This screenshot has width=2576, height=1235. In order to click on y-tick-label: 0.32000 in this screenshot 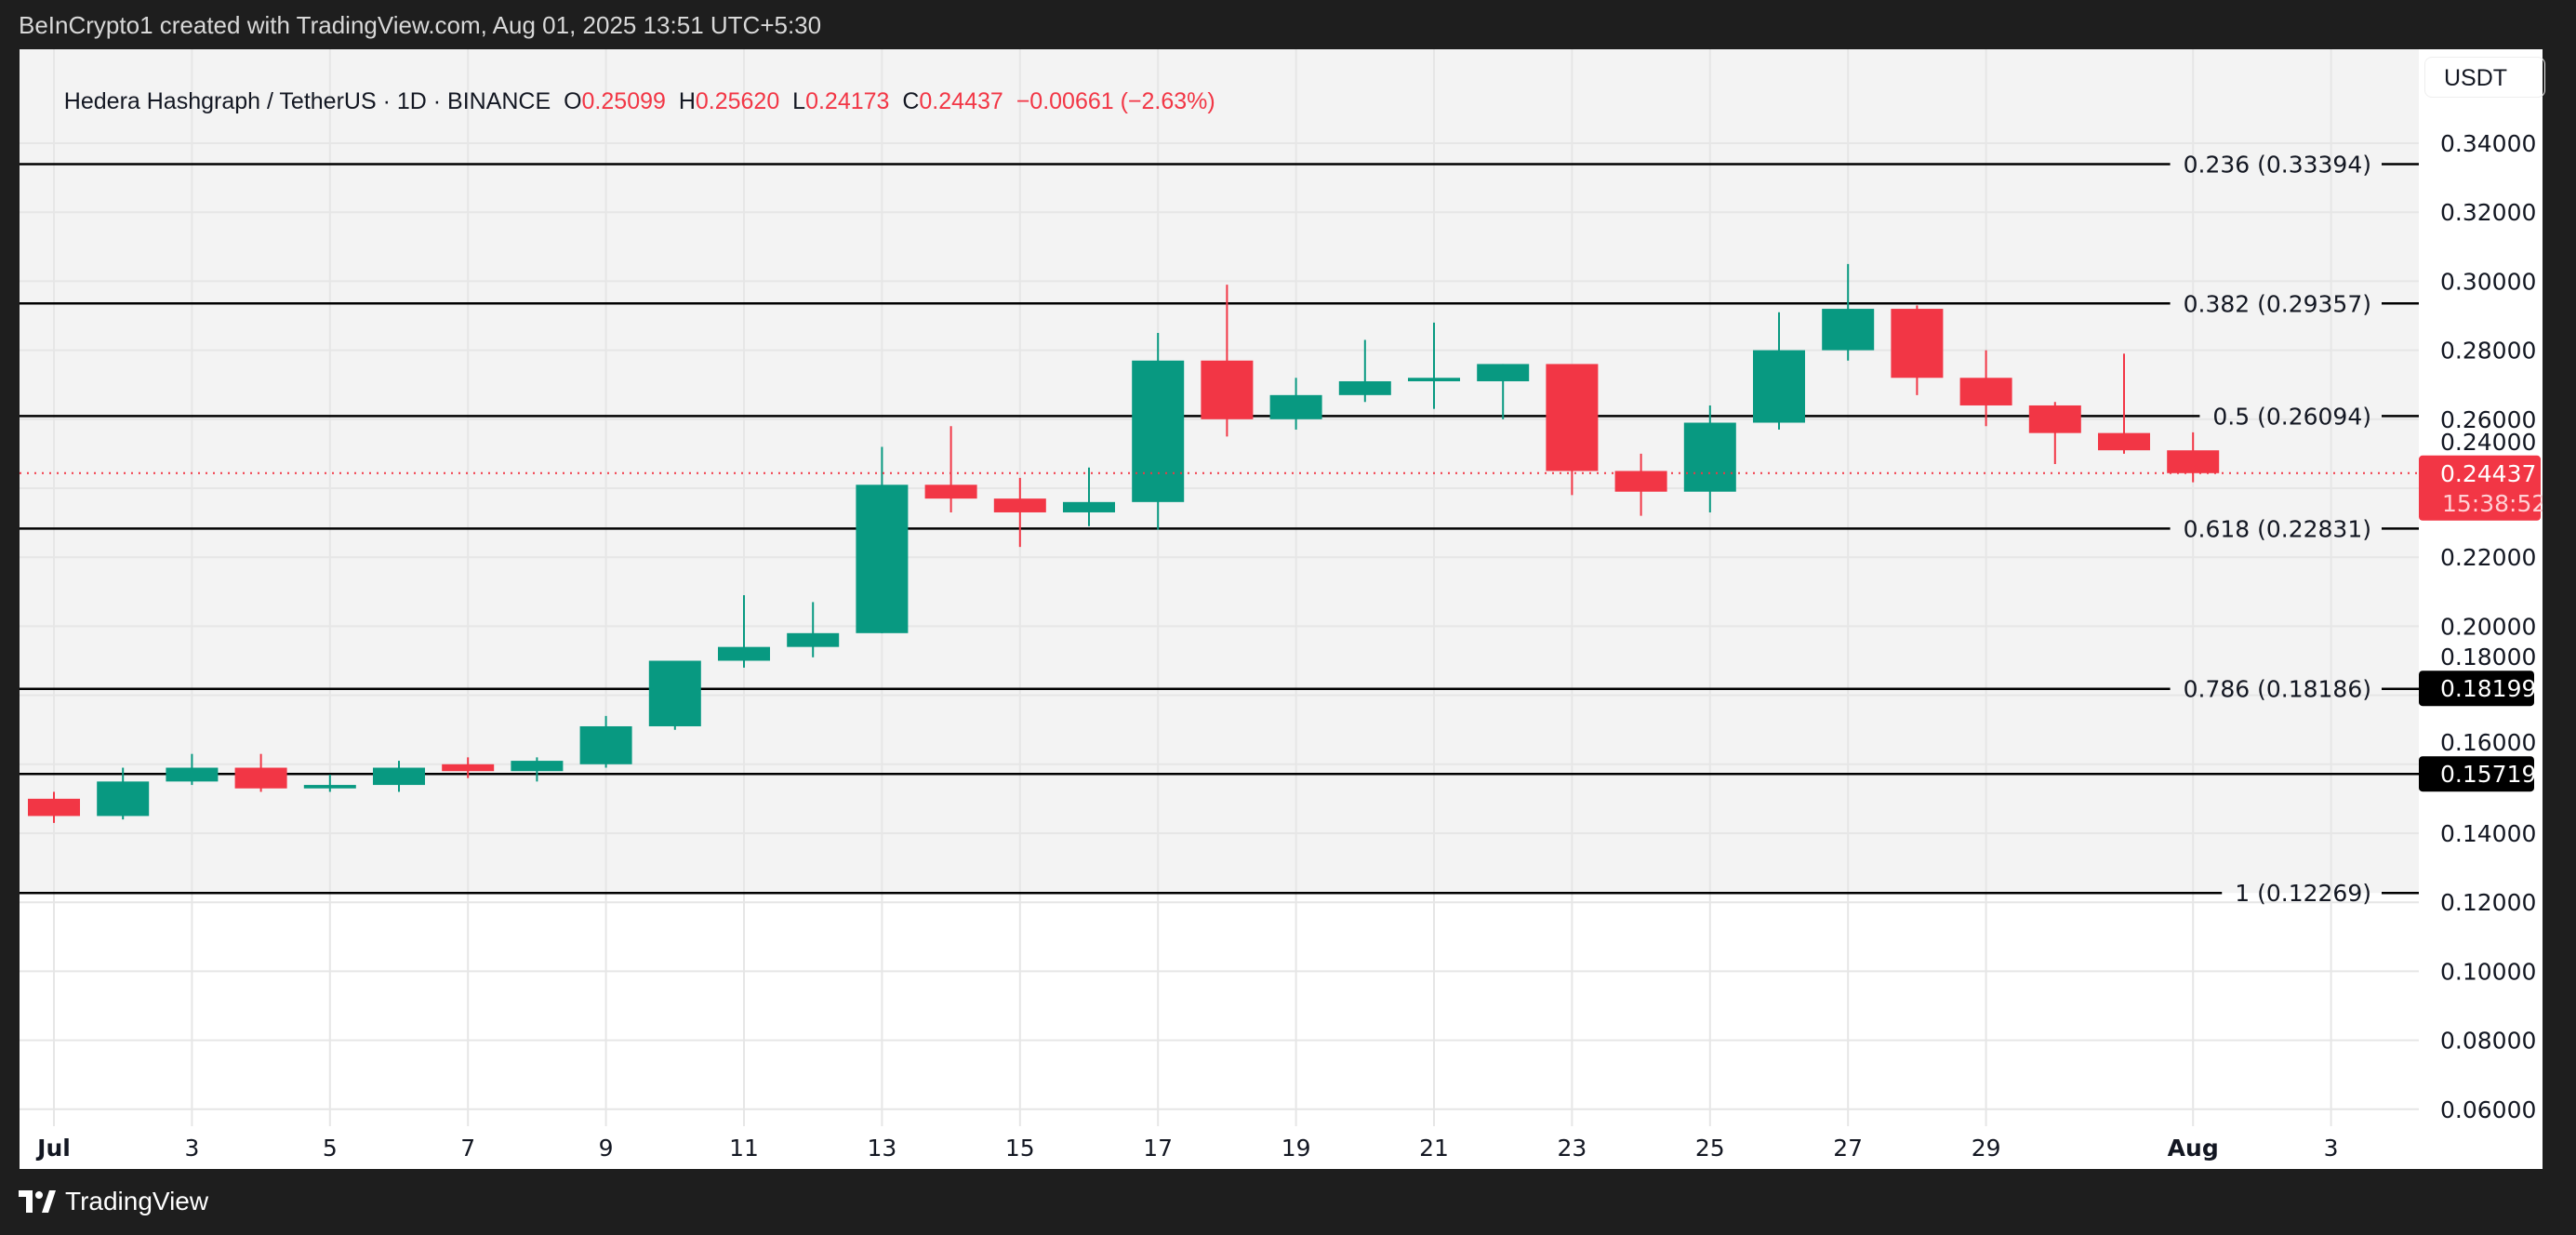, I will do `click(2488, 212)`.